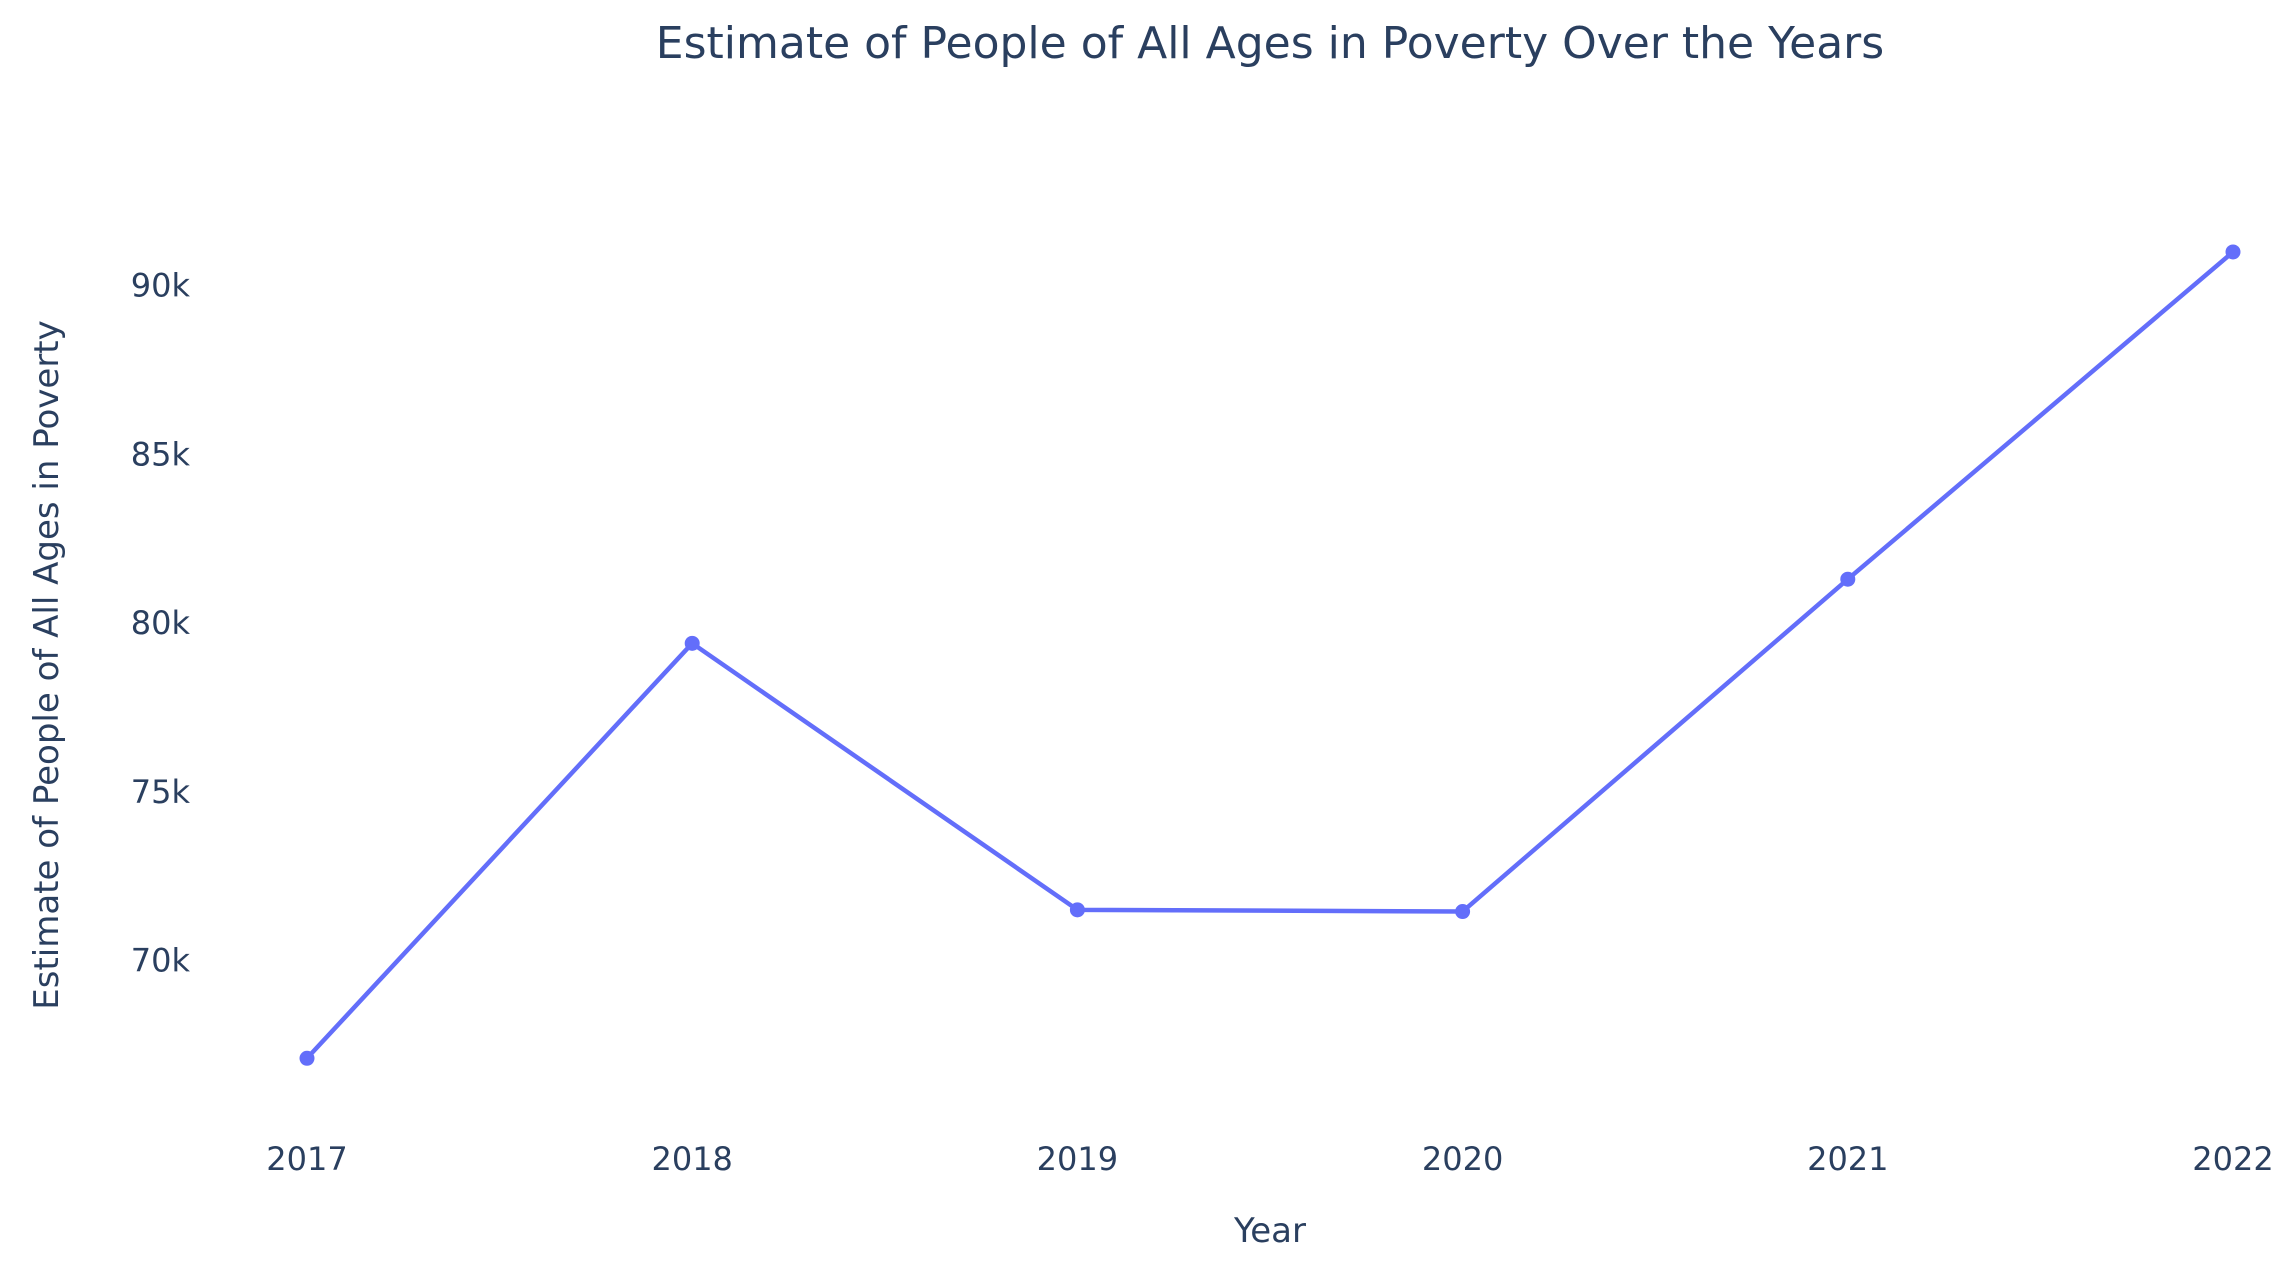 The height and width of the screenshot is (1274, 2293). Describe the element at coordinates (161, 792) in the screenshot. I see `y-tick-label: 75k` at that location.